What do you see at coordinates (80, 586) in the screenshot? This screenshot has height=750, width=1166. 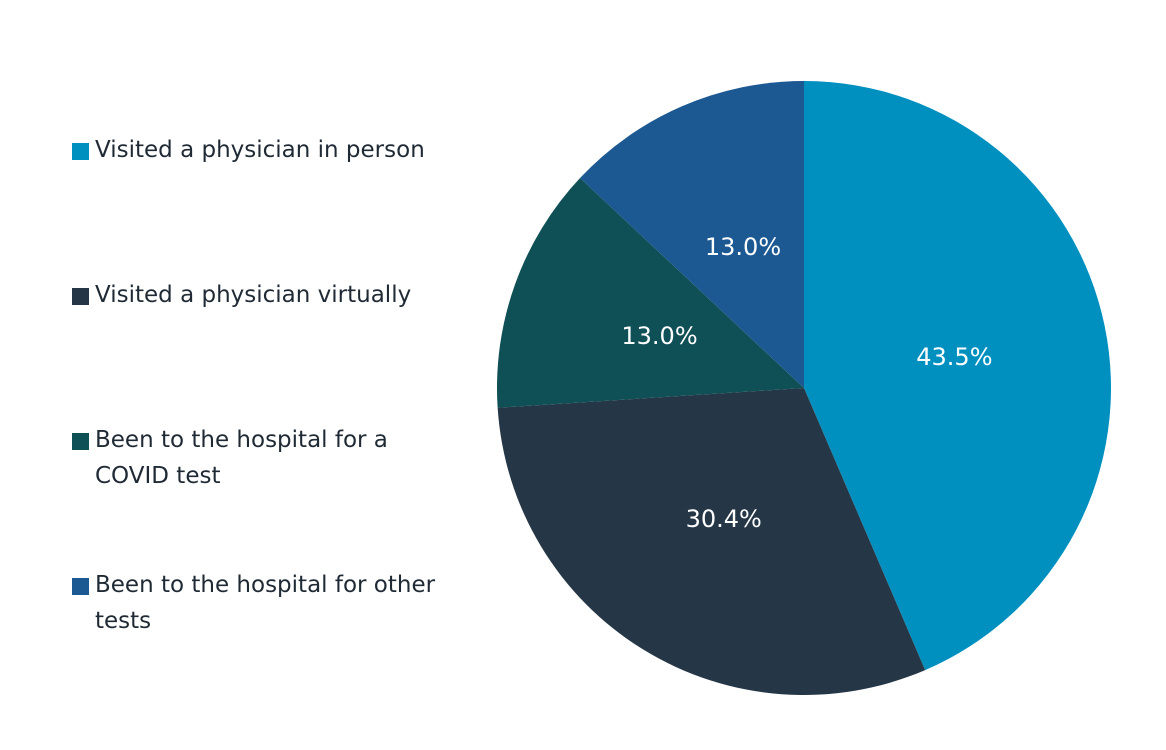 I see `legend-swatch-other-tests` at bounding box center [80, 586].